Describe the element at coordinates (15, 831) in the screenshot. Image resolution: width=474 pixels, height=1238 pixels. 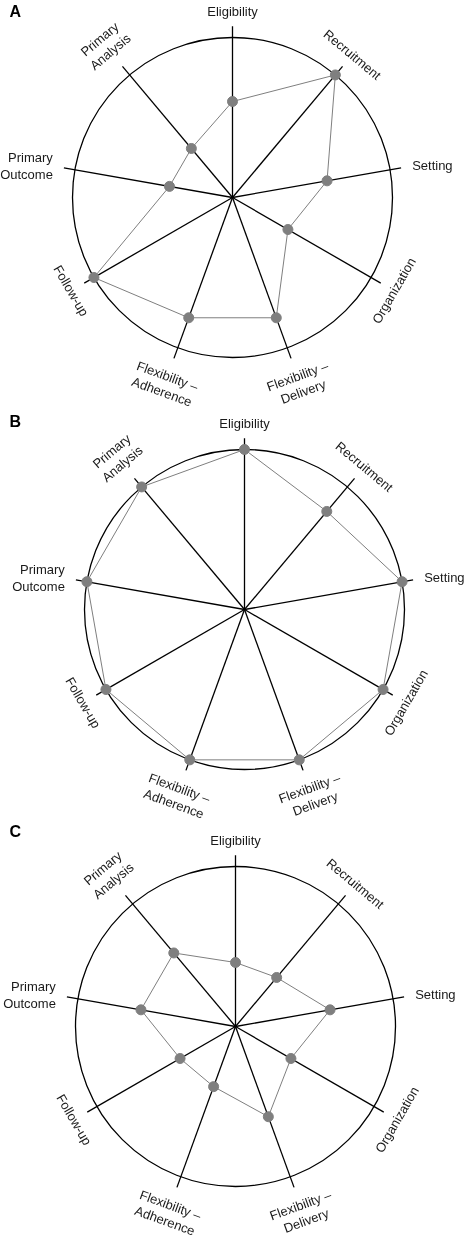
I see `chart-title: C` at that location.